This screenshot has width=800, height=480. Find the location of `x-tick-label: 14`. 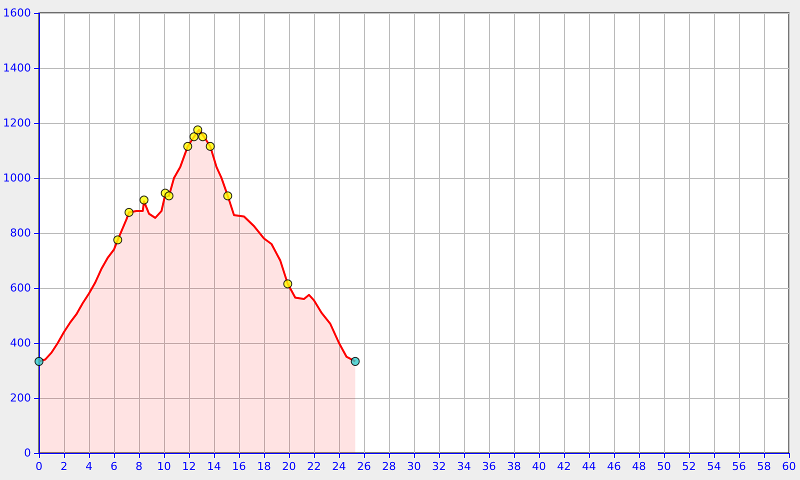

x-tick-label: 14 is located at coordinates (214, 466).